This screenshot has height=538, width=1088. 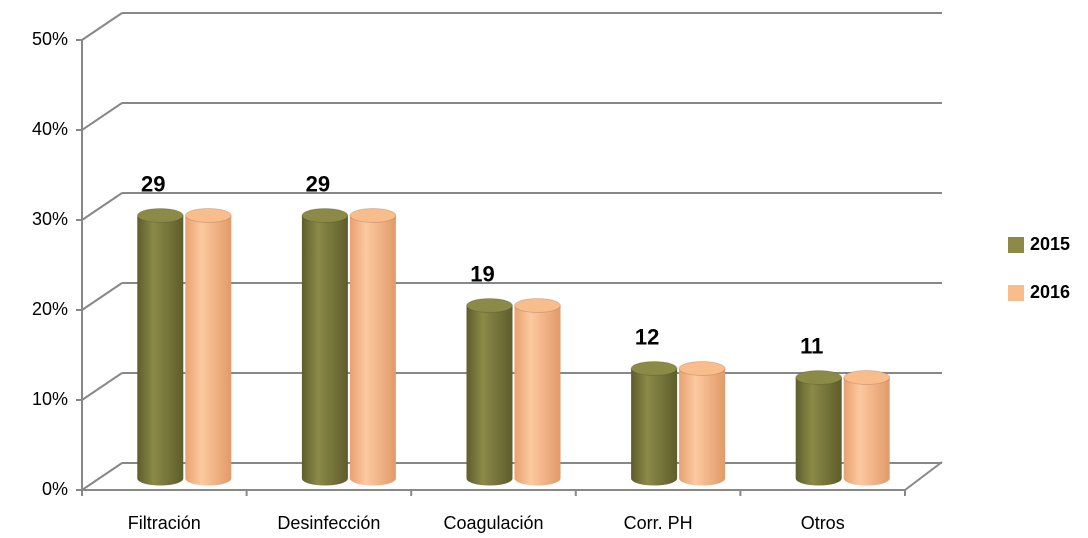 What do you see at coordinates (658, 523) in the screenshot?
I see `x-tick-label: Corr. PH` at bounding box center [658, 523].